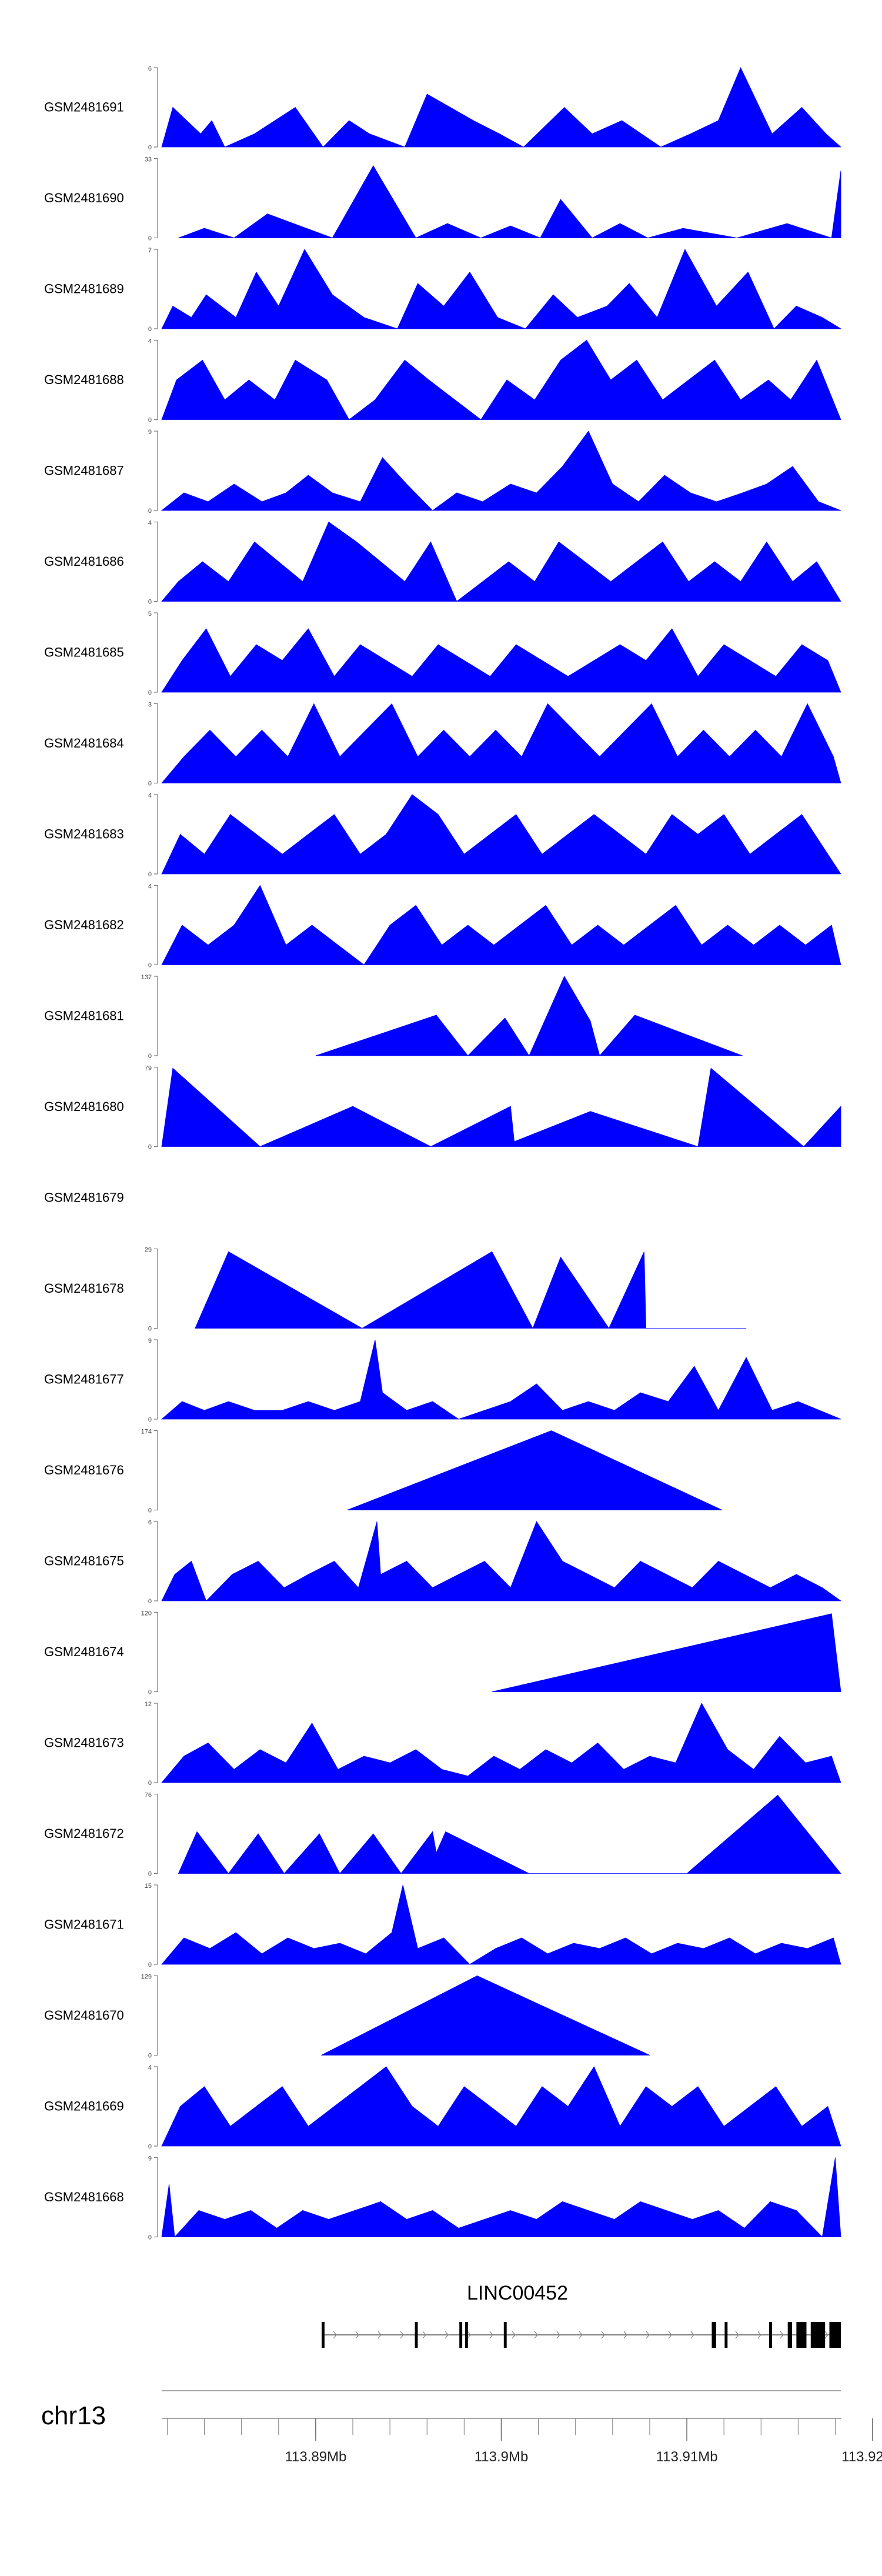 Image resolution: width=882 pixels, height=2576 pixels. Describe the element at coordinates (84, 1743) in the screenshot. I see `track-label: GSM2481673` at that location.